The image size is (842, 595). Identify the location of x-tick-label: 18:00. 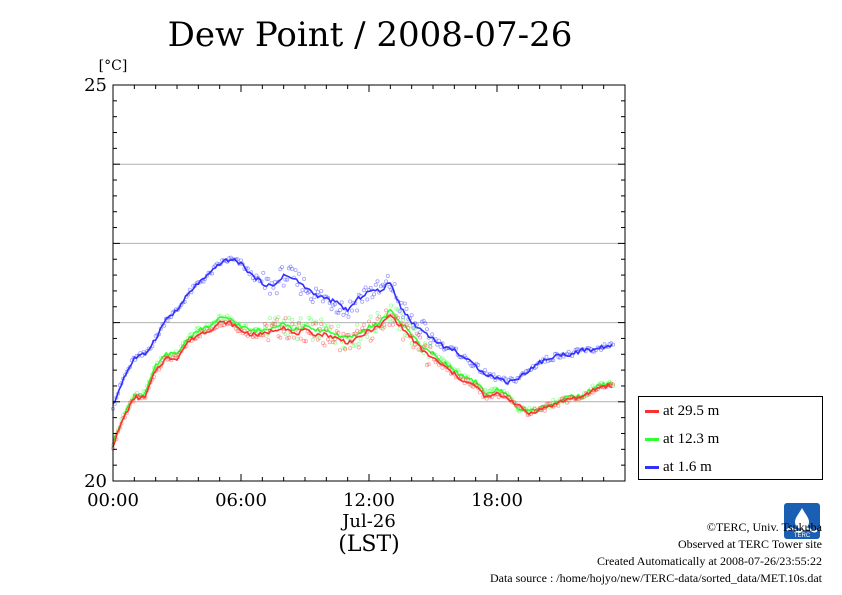
(497, 500).